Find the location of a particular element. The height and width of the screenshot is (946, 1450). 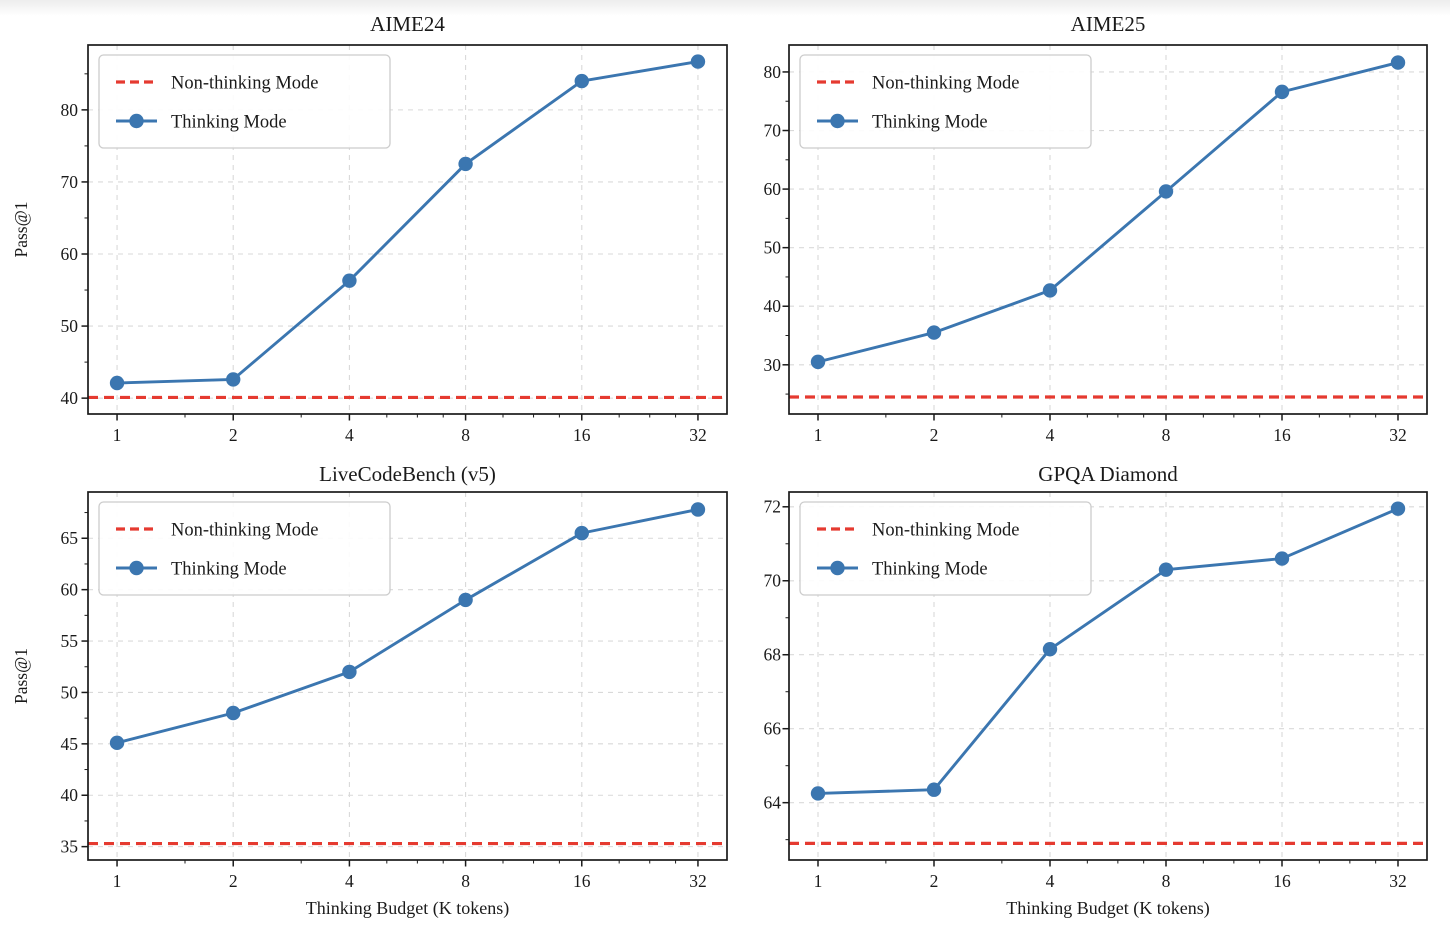

y-axis-tick-label: 72 is located at coordinates (773, 507).